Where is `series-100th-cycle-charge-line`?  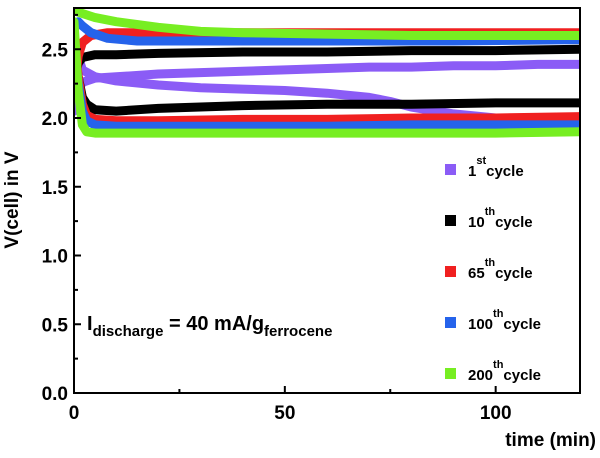 series-100th-cycle-charge-line is located at coordinates (327, 31).